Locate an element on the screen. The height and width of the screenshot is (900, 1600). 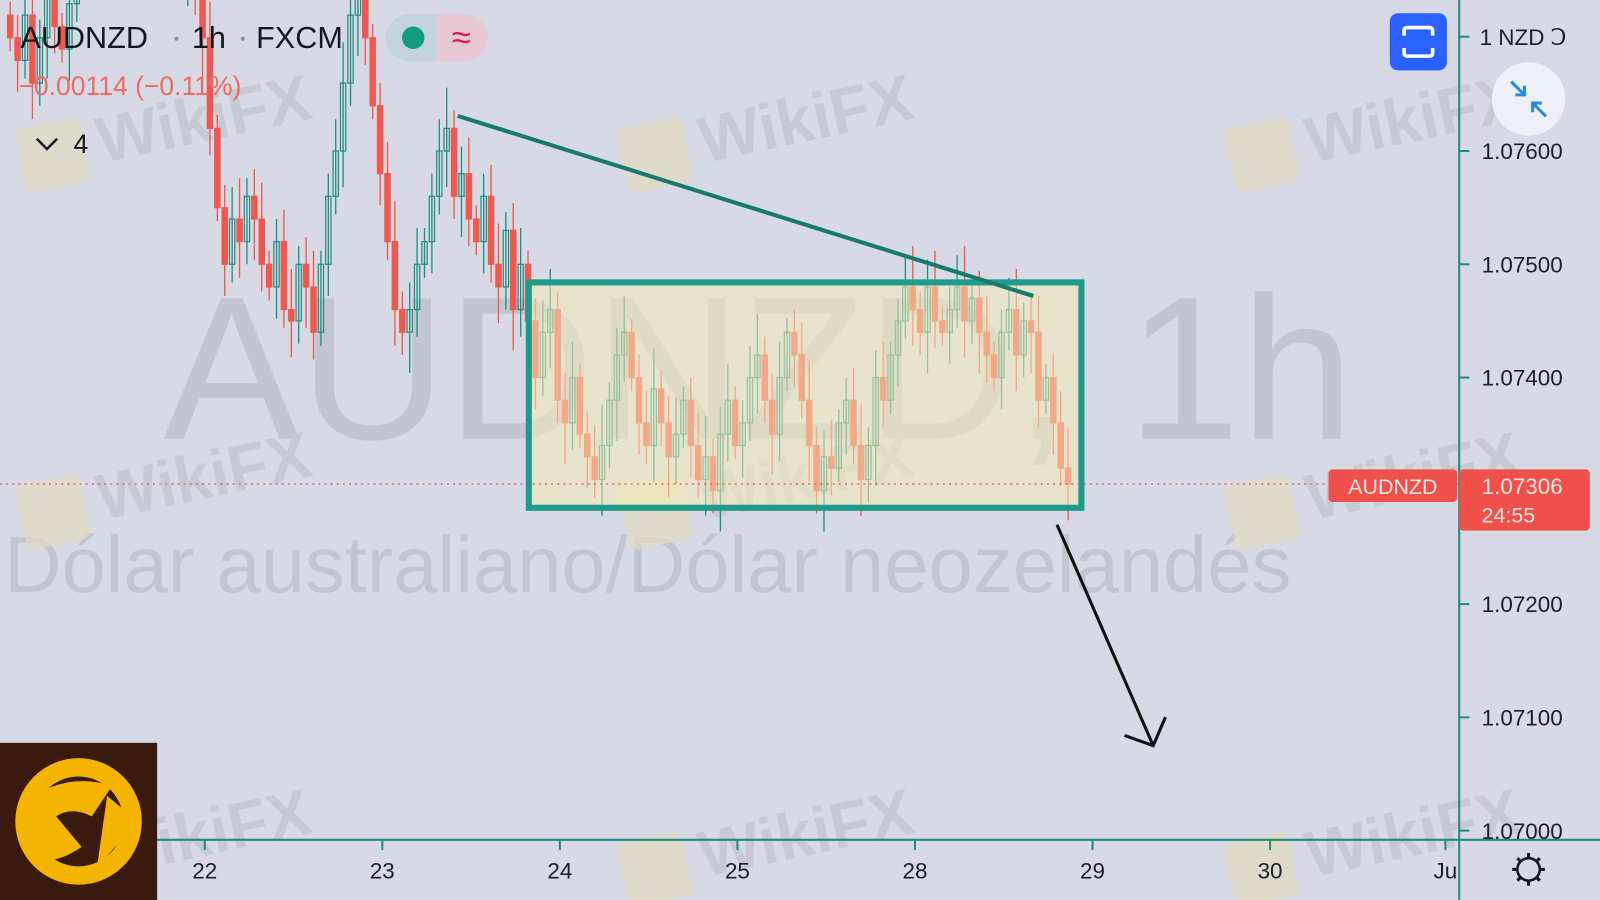
time-tick-label: 29 is located at coordinates (1092, 871).